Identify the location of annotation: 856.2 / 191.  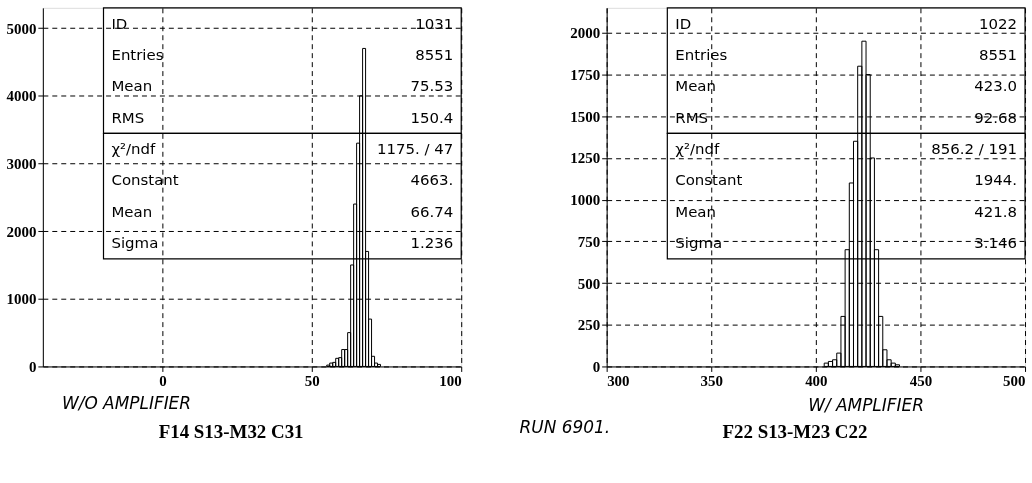
(974, 149).